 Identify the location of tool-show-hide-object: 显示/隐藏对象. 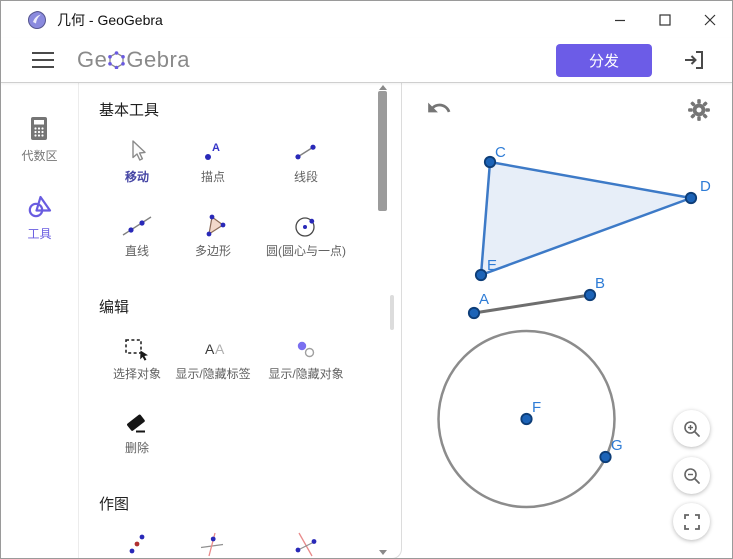
(306, 358).